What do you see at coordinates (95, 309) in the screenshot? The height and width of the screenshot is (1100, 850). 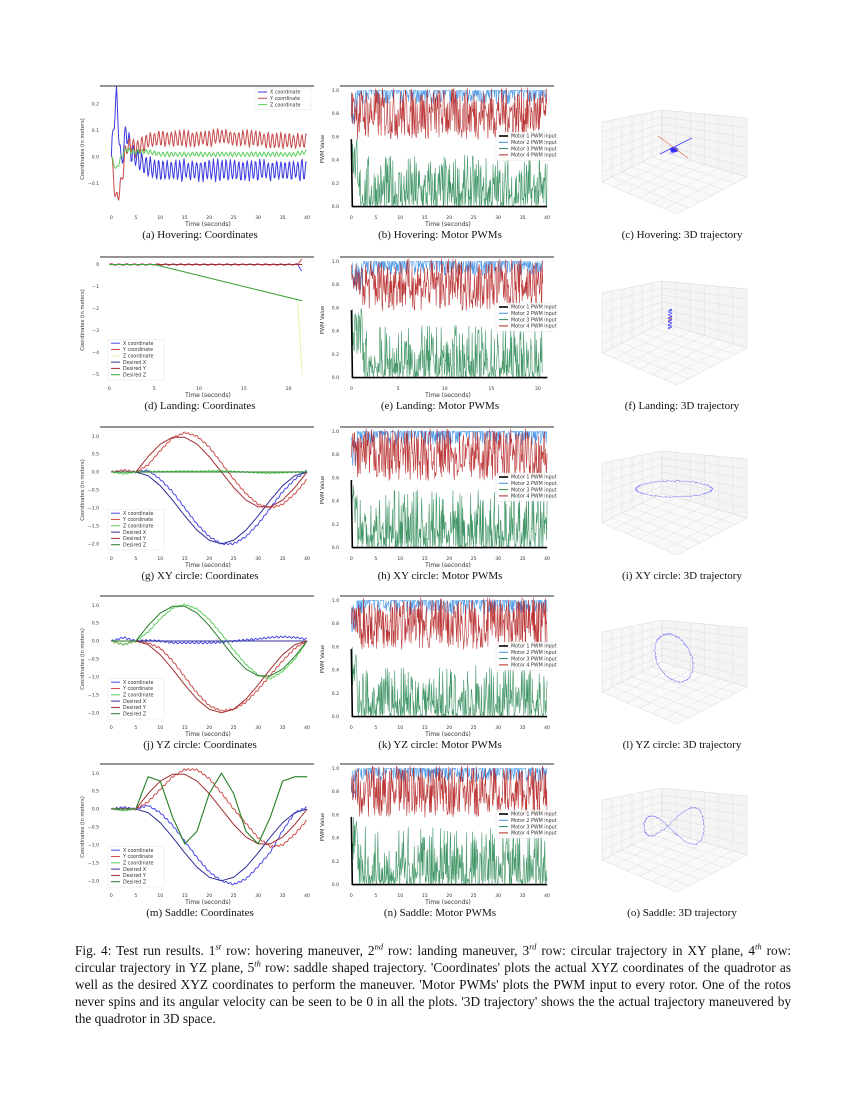 I see `y-tick-label: −2` at bounding box center [95, 309].